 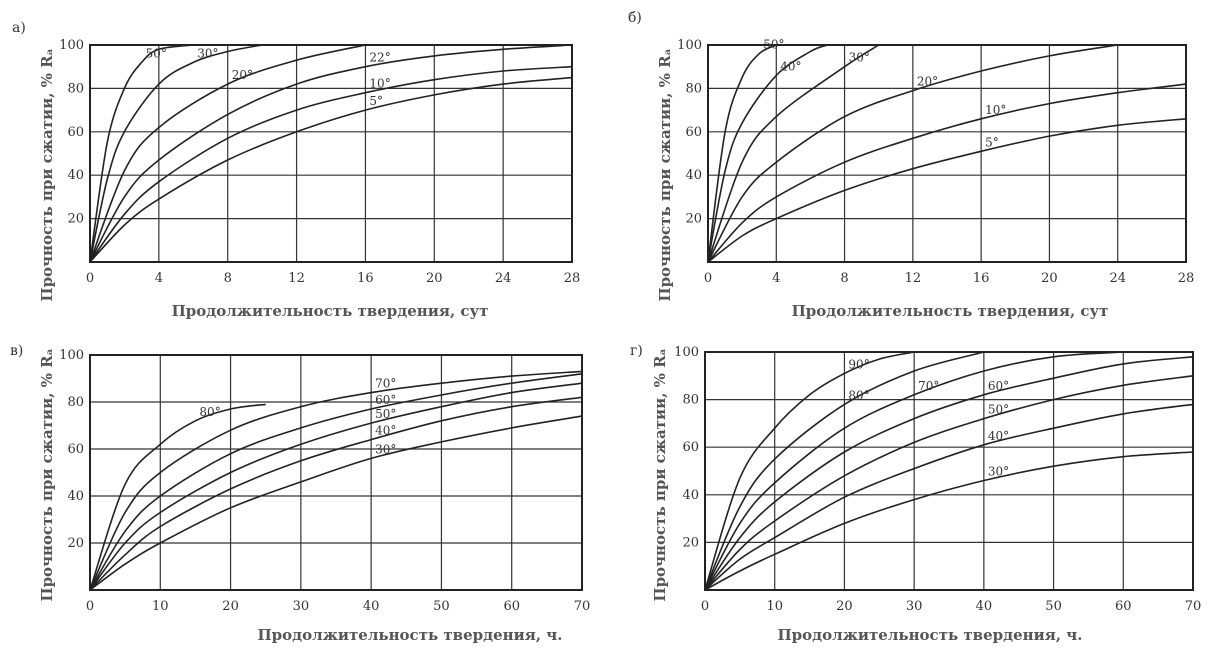 What do you see at coordinates (809, 471) in the screenshot?
I see `series-line-90deg` at bounding box center [809, 471].